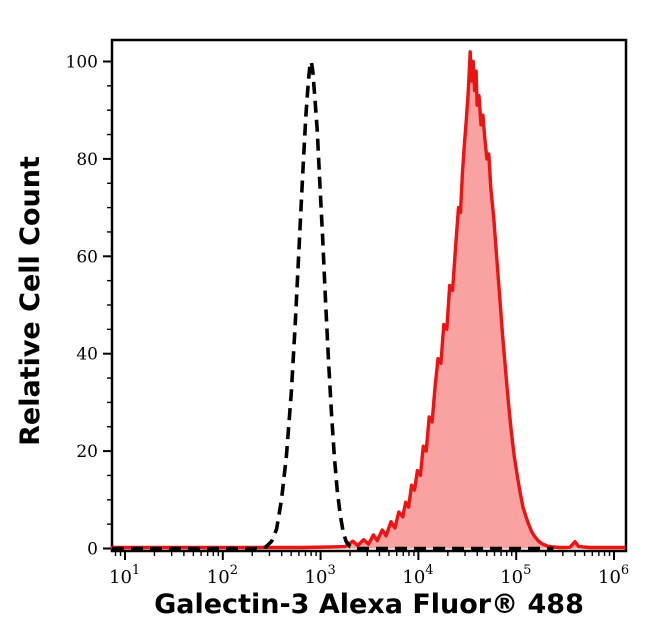  I want to click on x-axis-title: Galectin-3 Alexa Fluor® 488, so click(369, 604).